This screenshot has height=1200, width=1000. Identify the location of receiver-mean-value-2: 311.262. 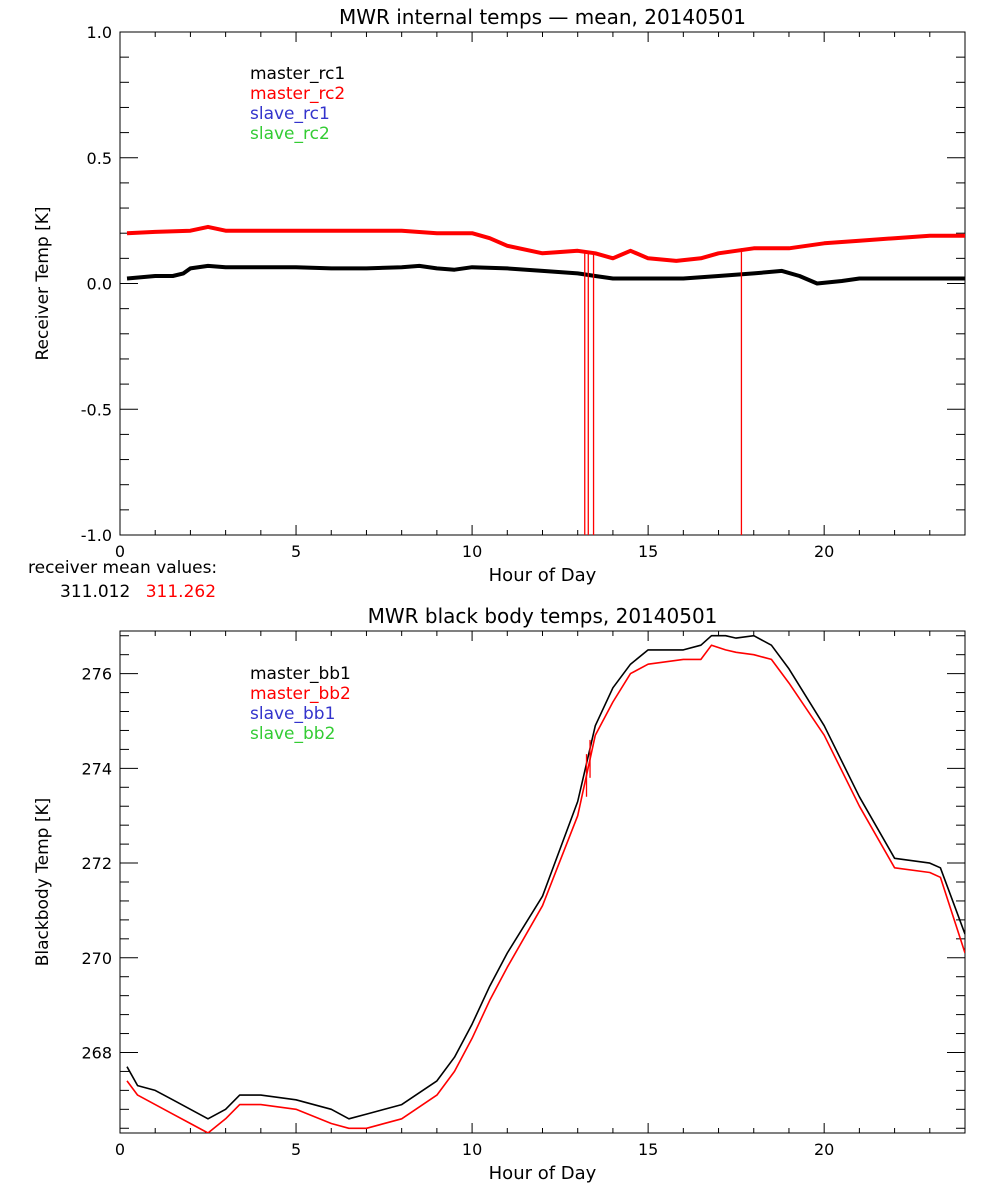
(181, 592).